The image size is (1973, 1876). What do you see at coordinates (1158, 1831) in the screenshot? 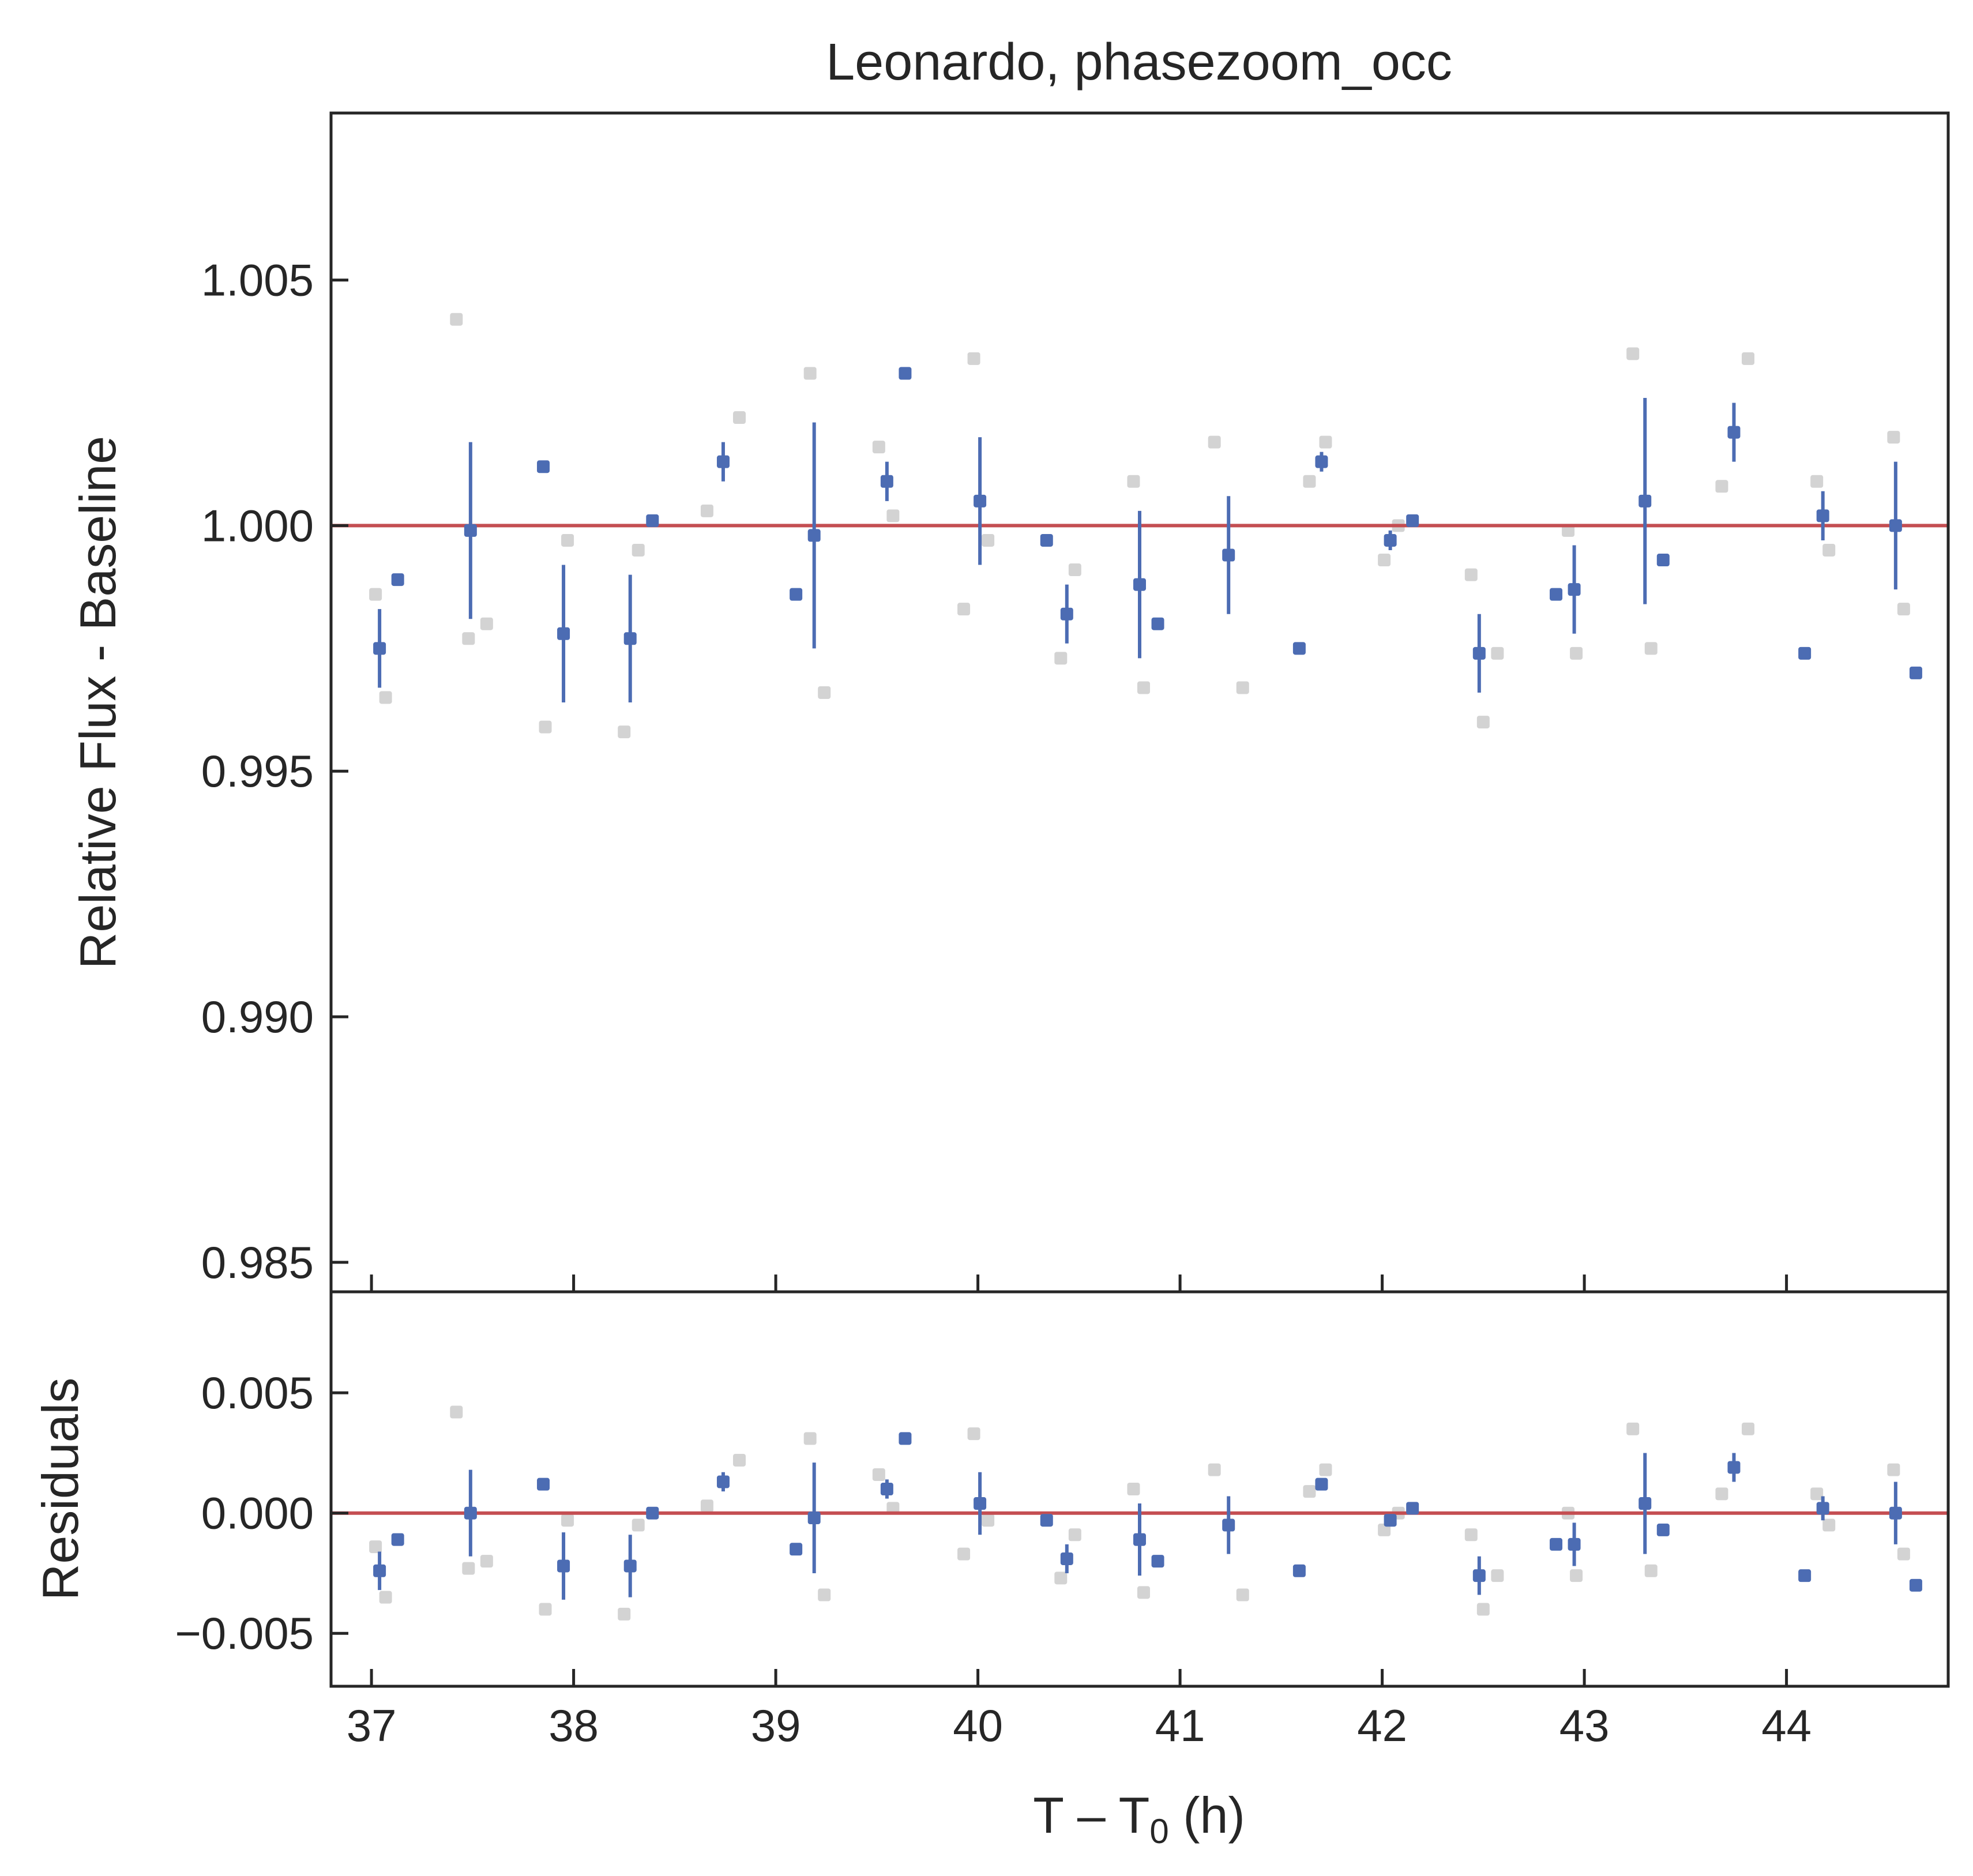
I see `x-axis-label-subscript: 0` at bounding box center [1158, 1831].